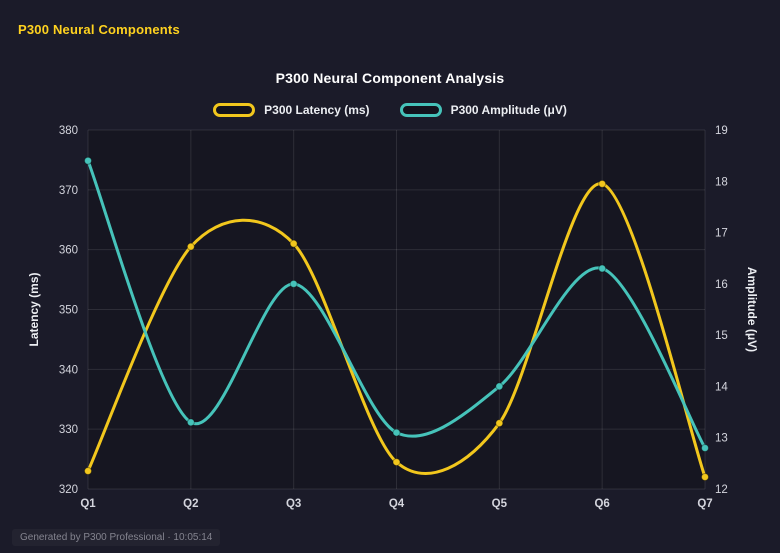 Image resolution: width=780 pixels, height=553 pixels. I want to click on x-axis-tick-label: Q1, so click(88, 504).